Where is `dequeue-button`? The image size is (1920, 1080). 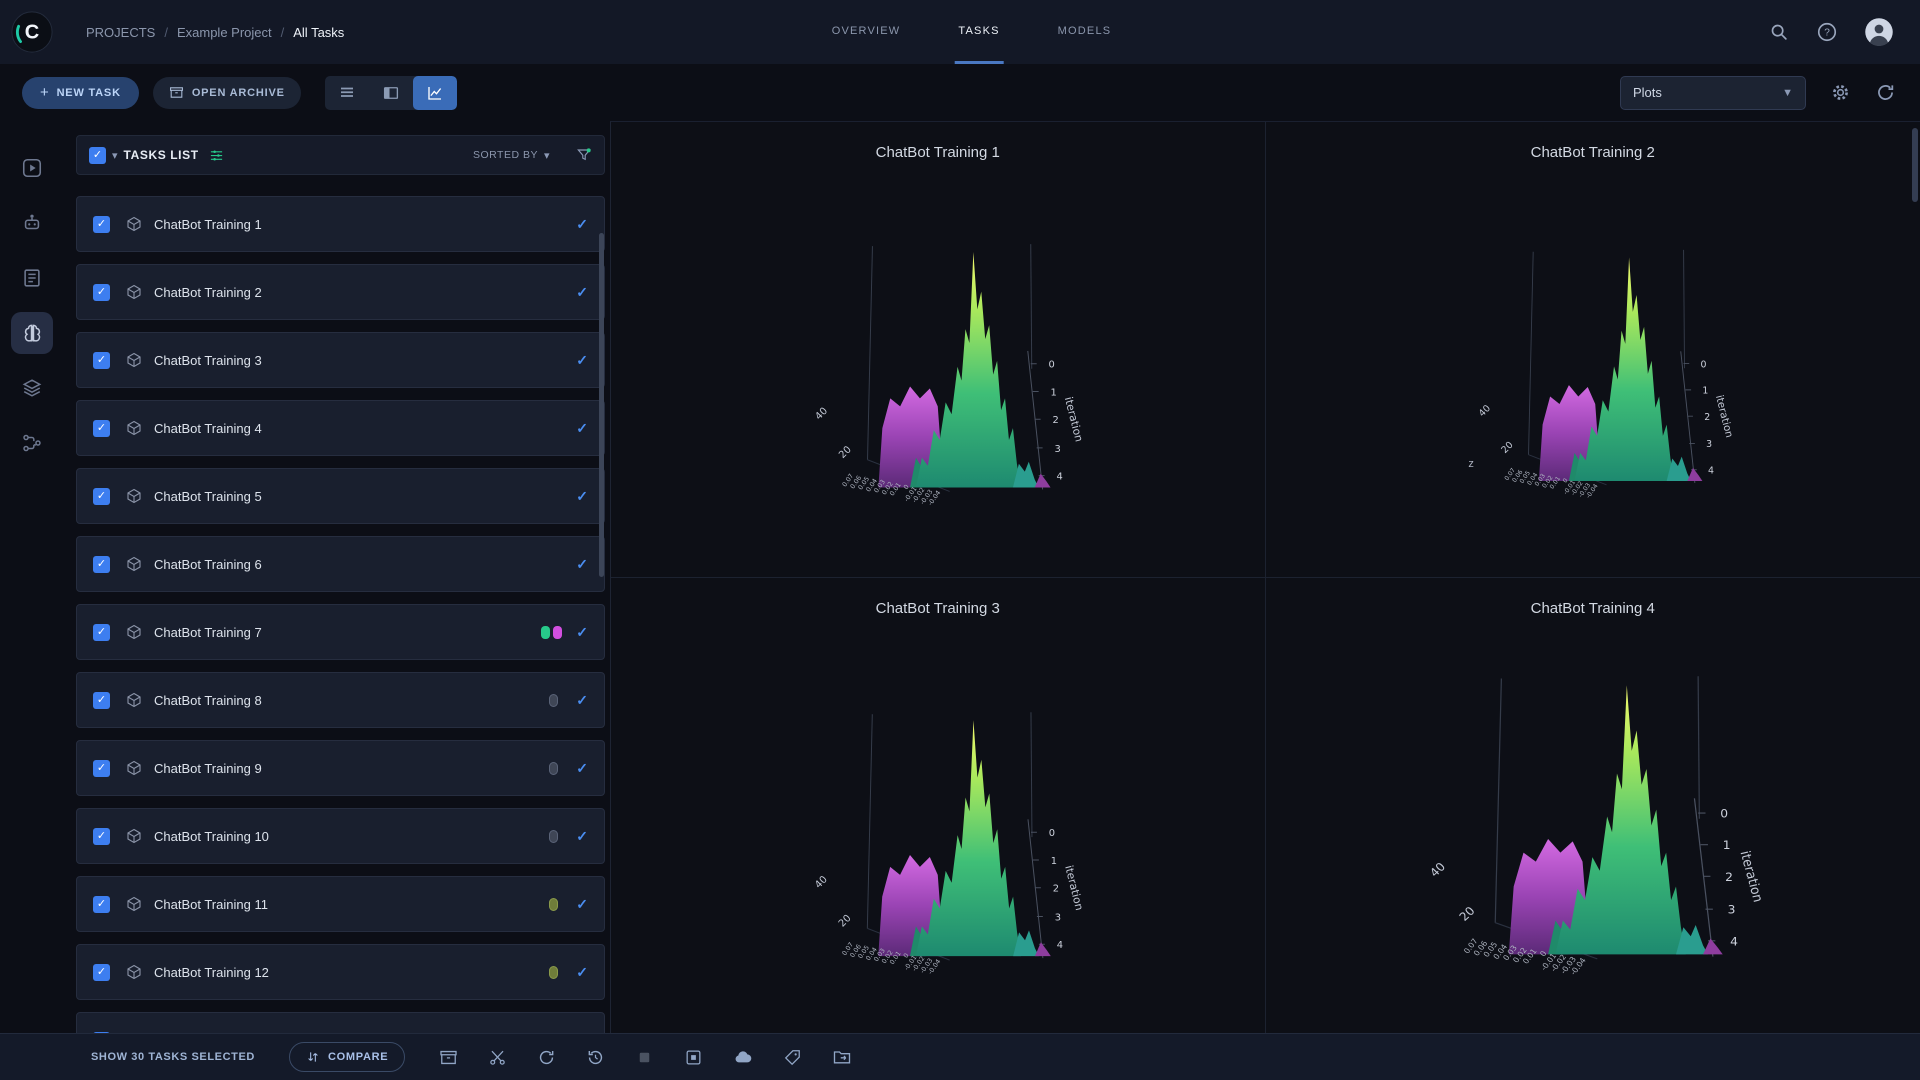
dequeue-button is located at coordinates (497, 1057).